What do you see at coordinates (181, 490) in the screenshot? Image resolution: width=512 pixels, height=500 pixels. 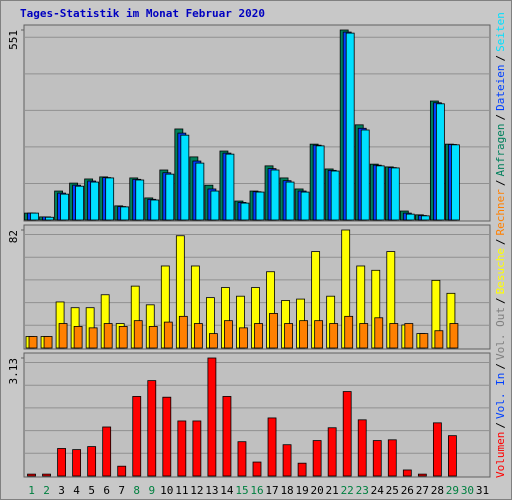 I see `x-tick-label: 11` at bounding box center [181, 490].